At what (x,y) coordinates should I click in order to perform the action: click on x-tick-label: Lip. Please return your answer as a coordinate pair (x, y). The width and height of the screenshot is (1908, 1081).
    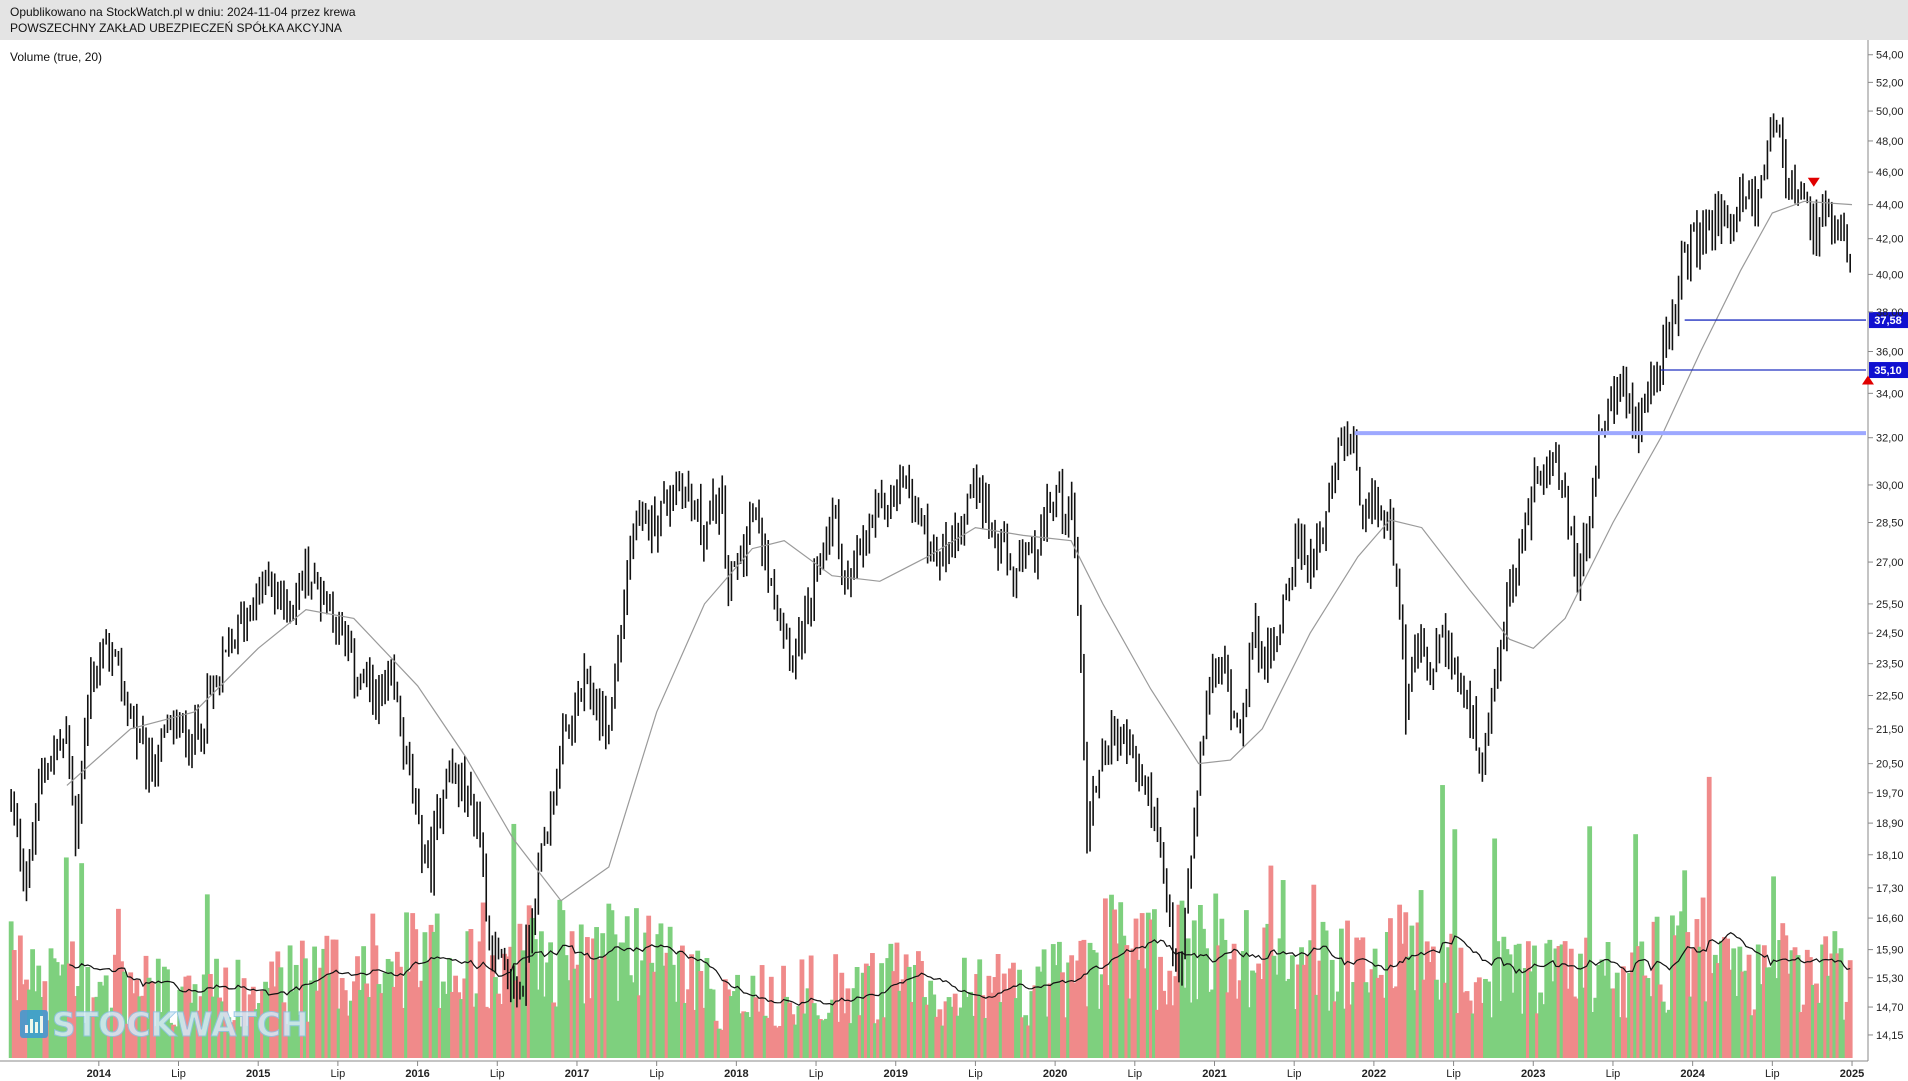
    Looking at the image, I should click on (1453, 1074).